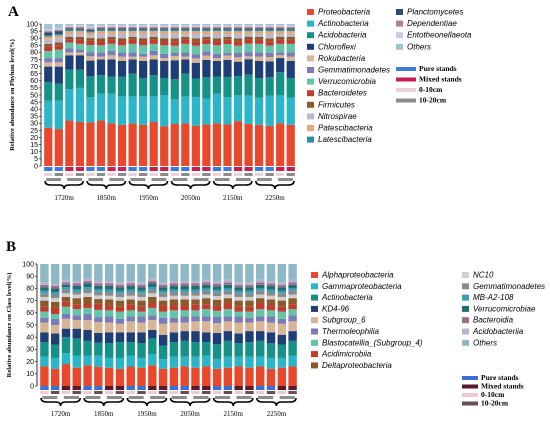 Image resolution: width=550 pixels, height=422 pixels. I want to click on altitude-label: 2250m, so click(275, 198).